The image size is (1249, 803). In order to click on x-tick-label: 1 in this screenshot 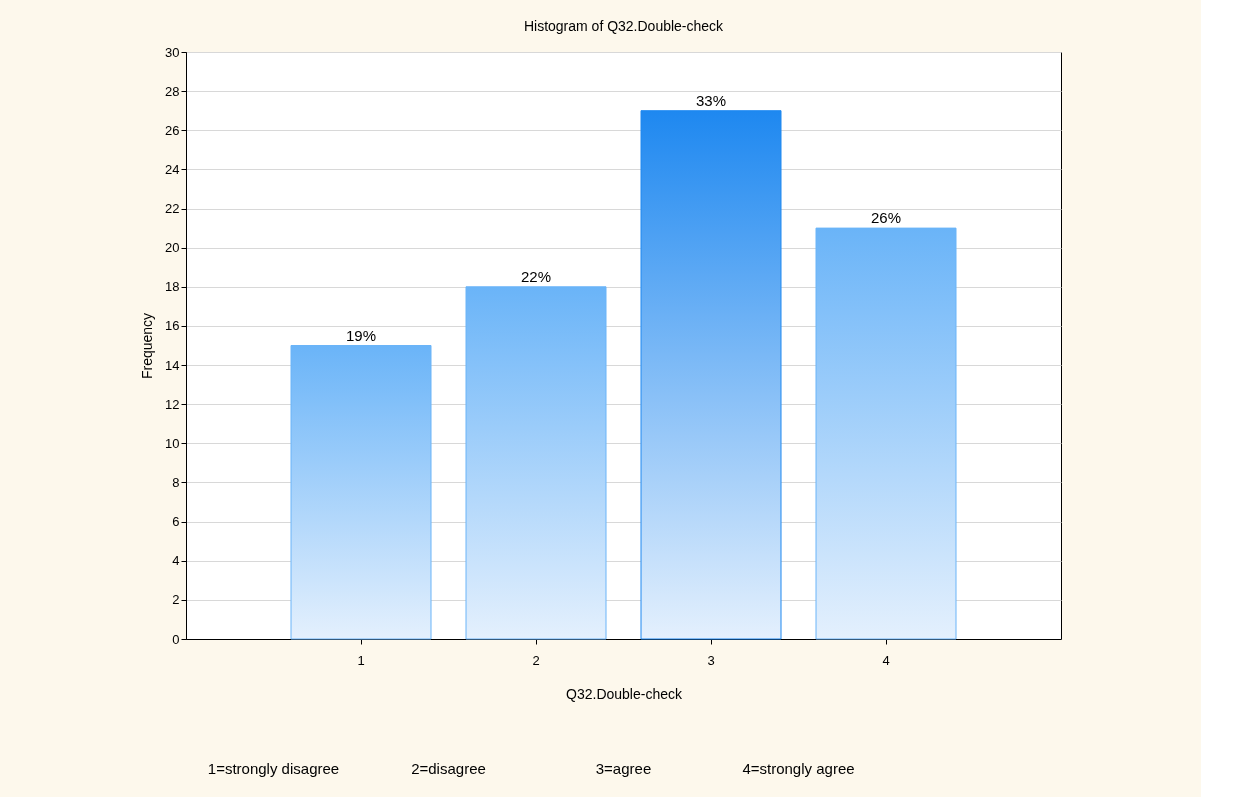, I will do `click(361, 660)`.